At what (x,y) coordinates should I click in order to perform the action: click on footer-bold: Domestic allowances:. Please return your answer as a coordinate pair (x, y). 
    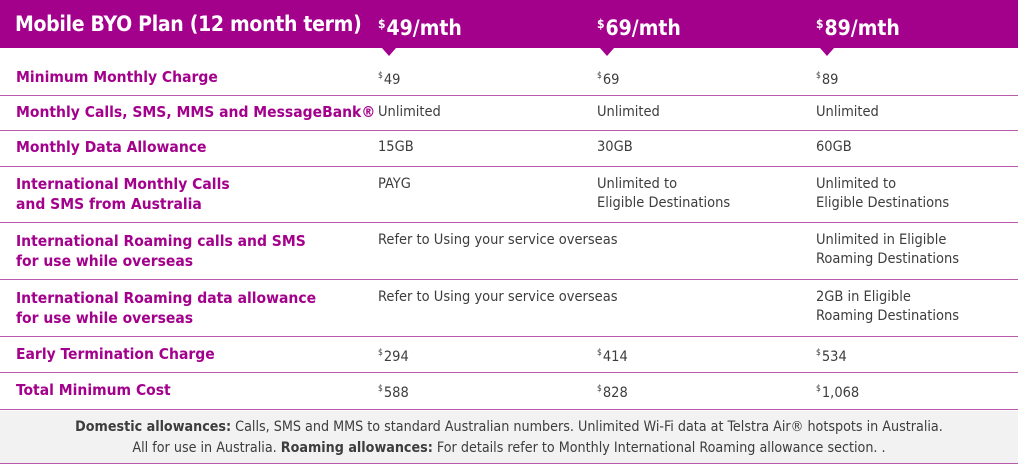
    Looking at the image, I should click on (153, 427).